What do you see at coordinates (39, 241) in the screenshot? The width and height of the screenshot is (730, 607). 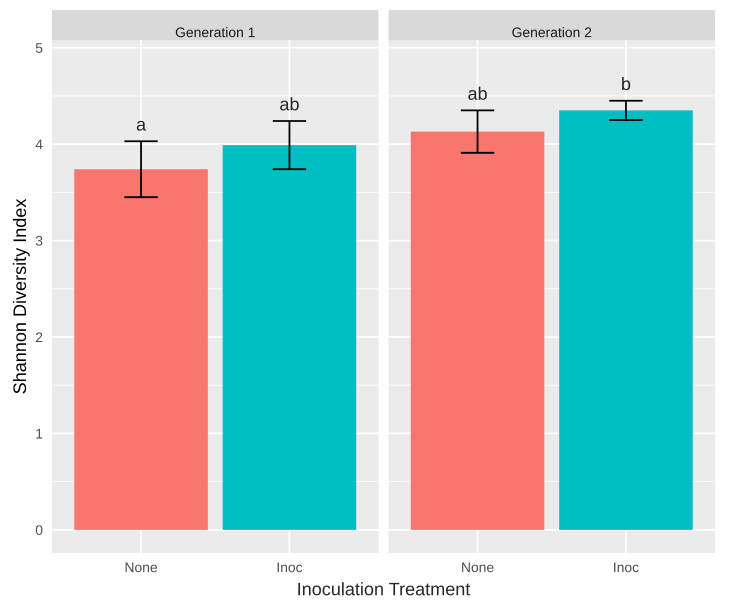 I see `y-tick-label: 3` at bounding box center [39, 241].